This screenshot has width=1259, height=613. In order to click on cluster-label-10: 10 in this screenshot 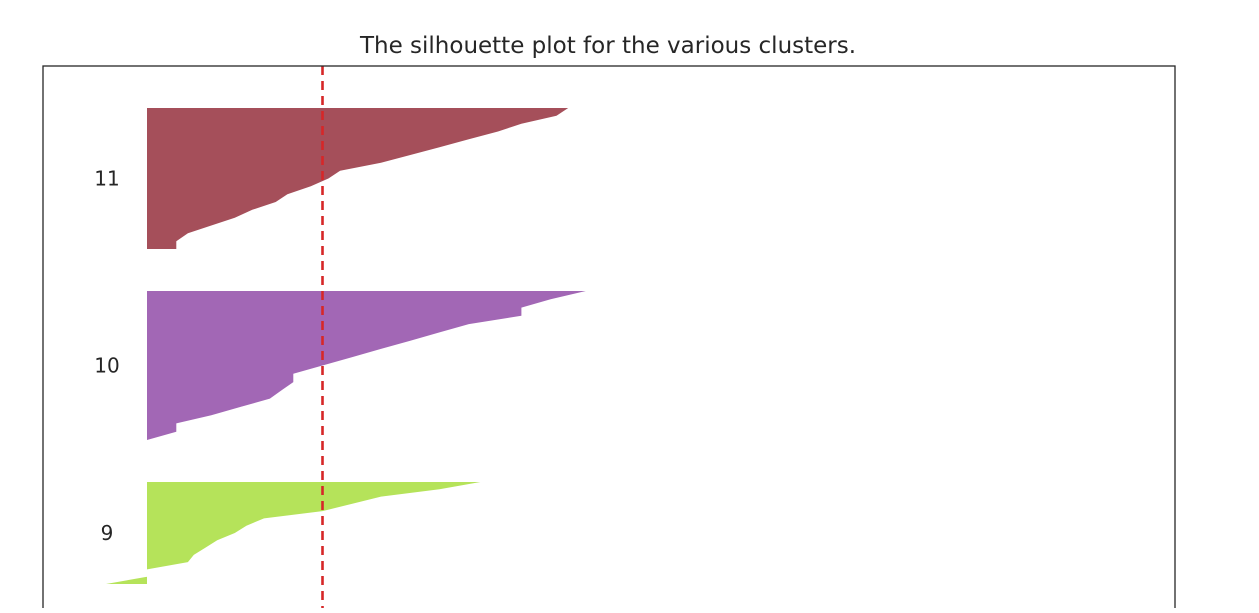, I will do `click(106, 366)`.